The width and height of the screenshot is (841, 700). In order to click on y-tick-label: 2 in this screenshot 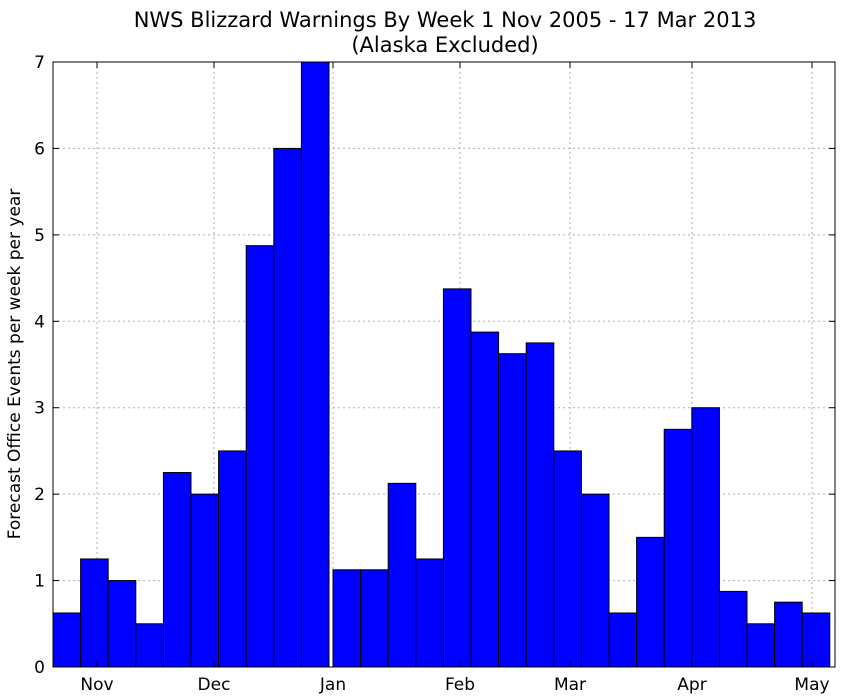, I will do `click(39, 495)`.